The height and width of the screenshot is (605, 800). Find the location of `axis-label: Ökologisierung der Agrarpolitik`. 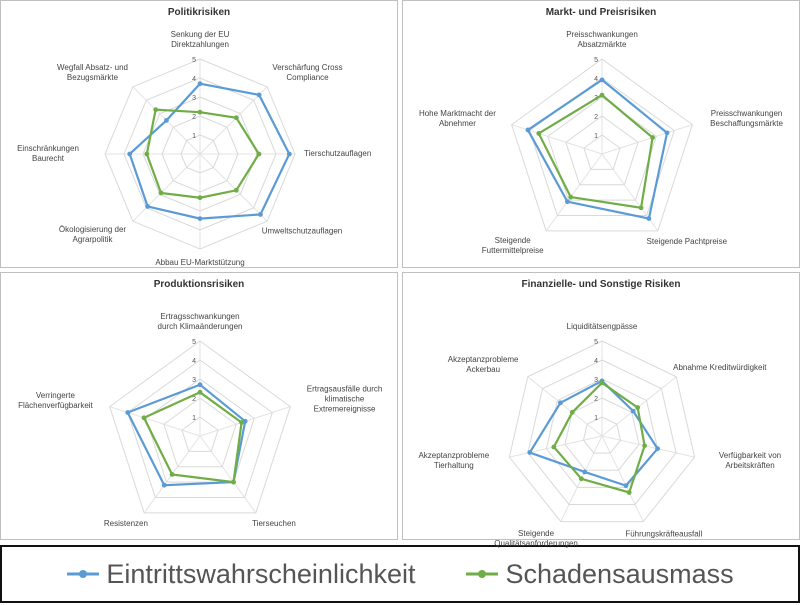

axis-label: Ökologisierung der Agrarpolitik is located at coordinates (92, 234).